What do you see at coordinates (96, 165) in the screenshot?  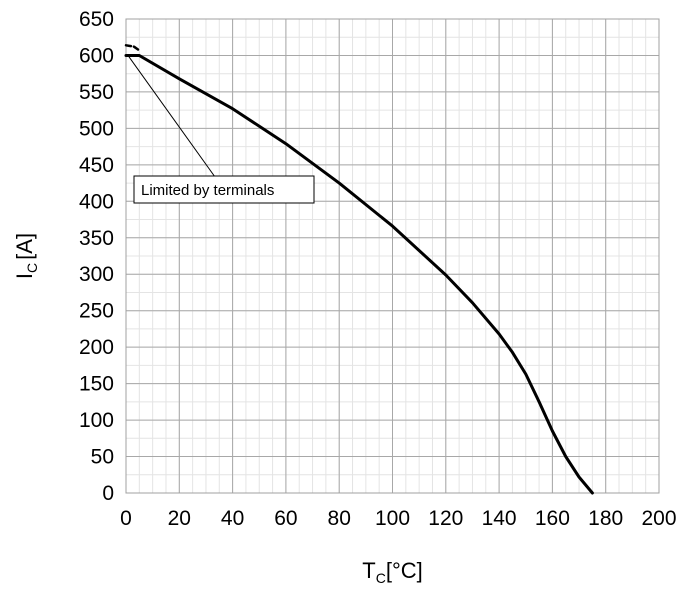 I see `y-tick-label: 450` at bounding box center [96, 165].